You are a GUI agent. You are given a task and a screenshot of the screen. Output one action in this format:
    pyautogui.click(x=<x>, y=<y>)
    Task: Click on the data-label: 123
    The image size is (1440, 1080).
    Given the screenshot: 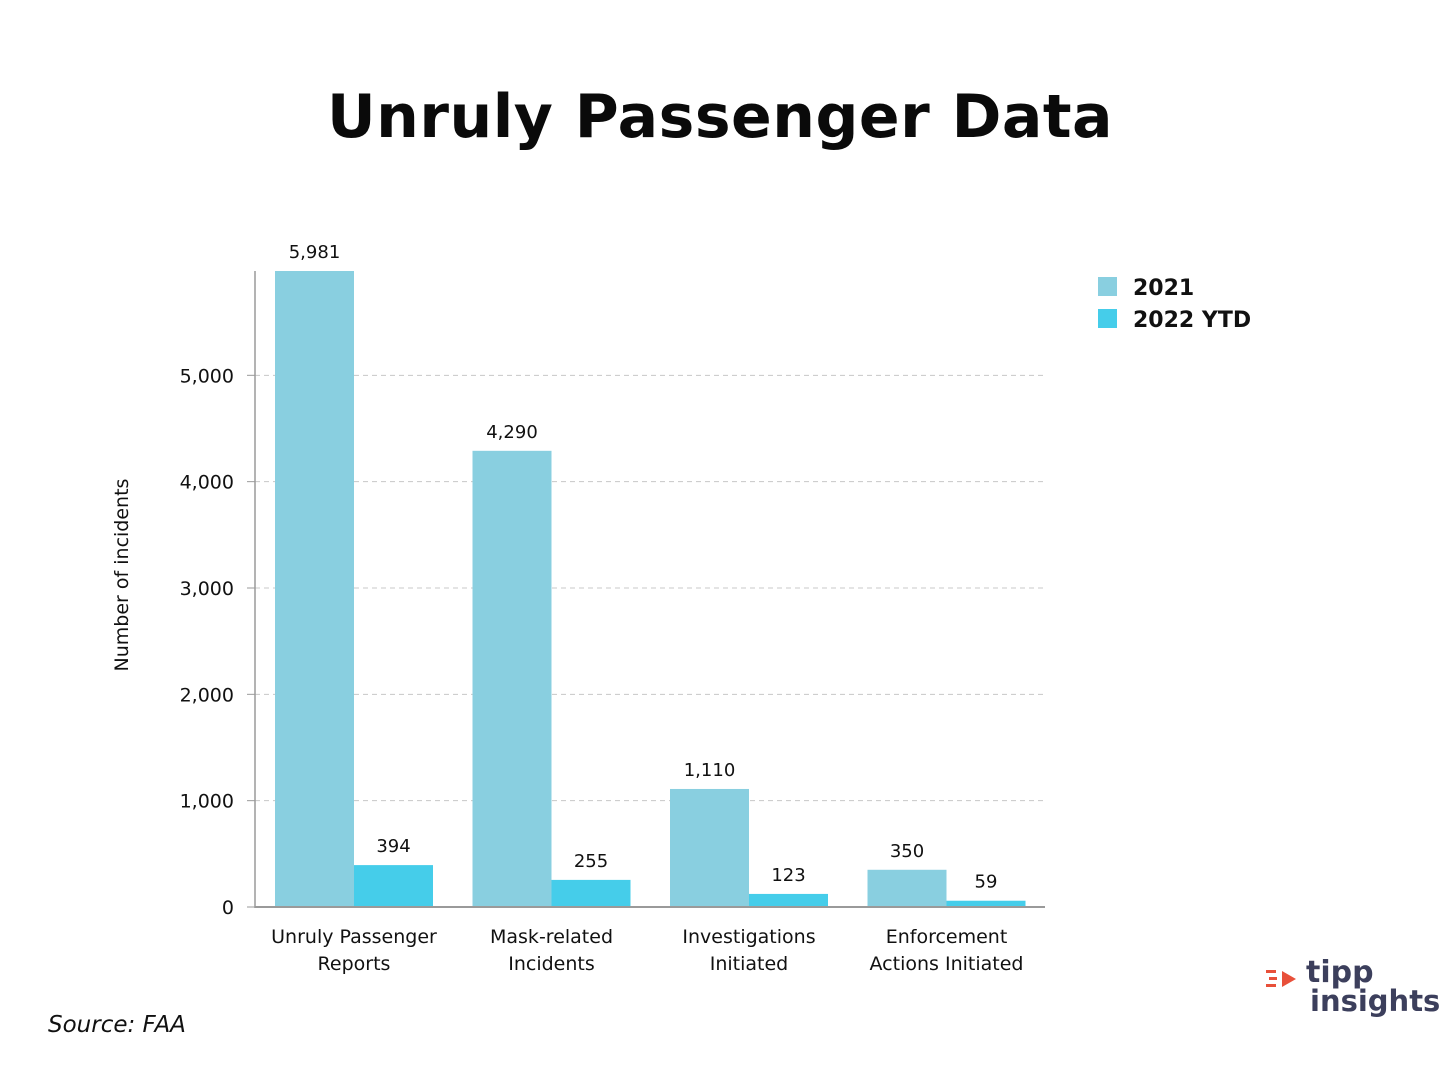 What is the action you would take?
    pyautogui.click(x=788, y=875)
    